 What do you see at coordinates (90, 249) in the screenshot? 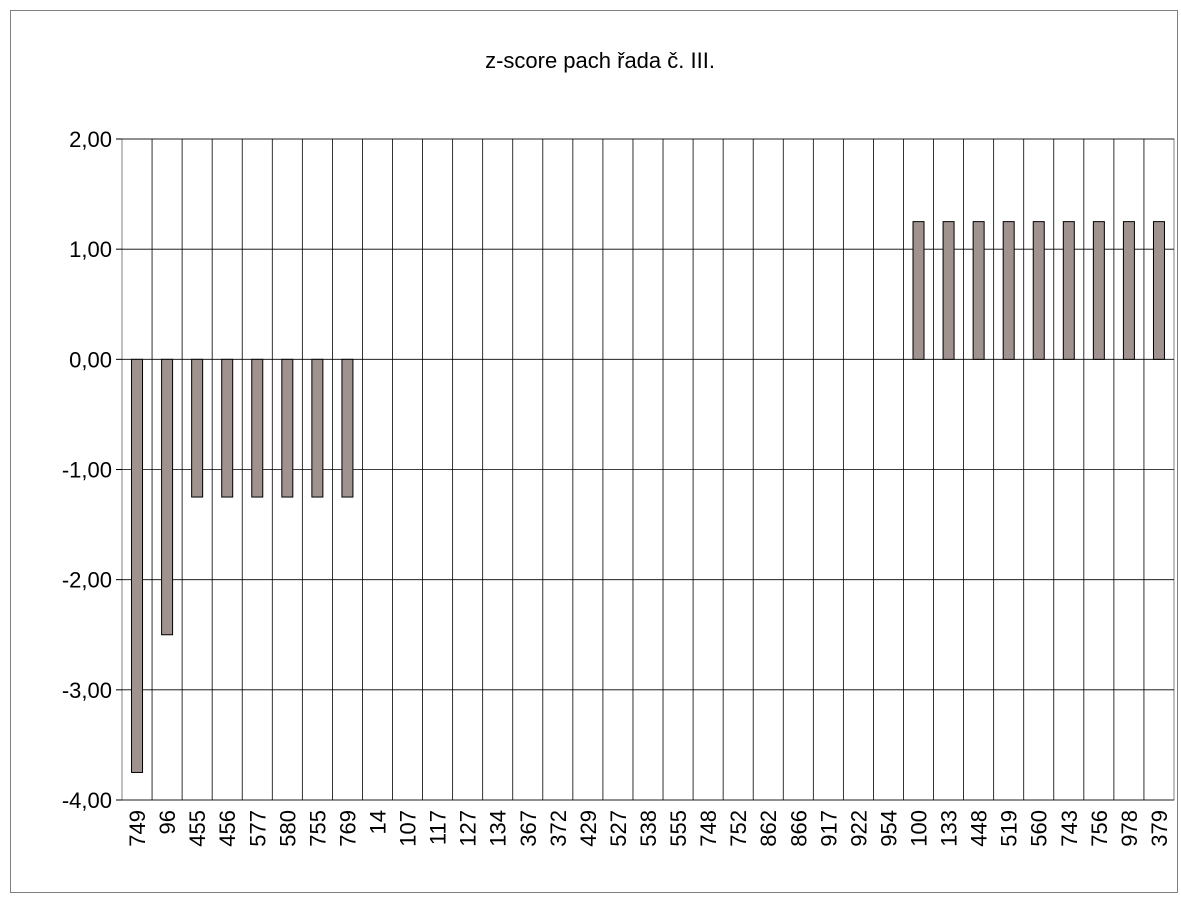
I see `y-tick-label: 1,00` at bounding box center [90, 249].